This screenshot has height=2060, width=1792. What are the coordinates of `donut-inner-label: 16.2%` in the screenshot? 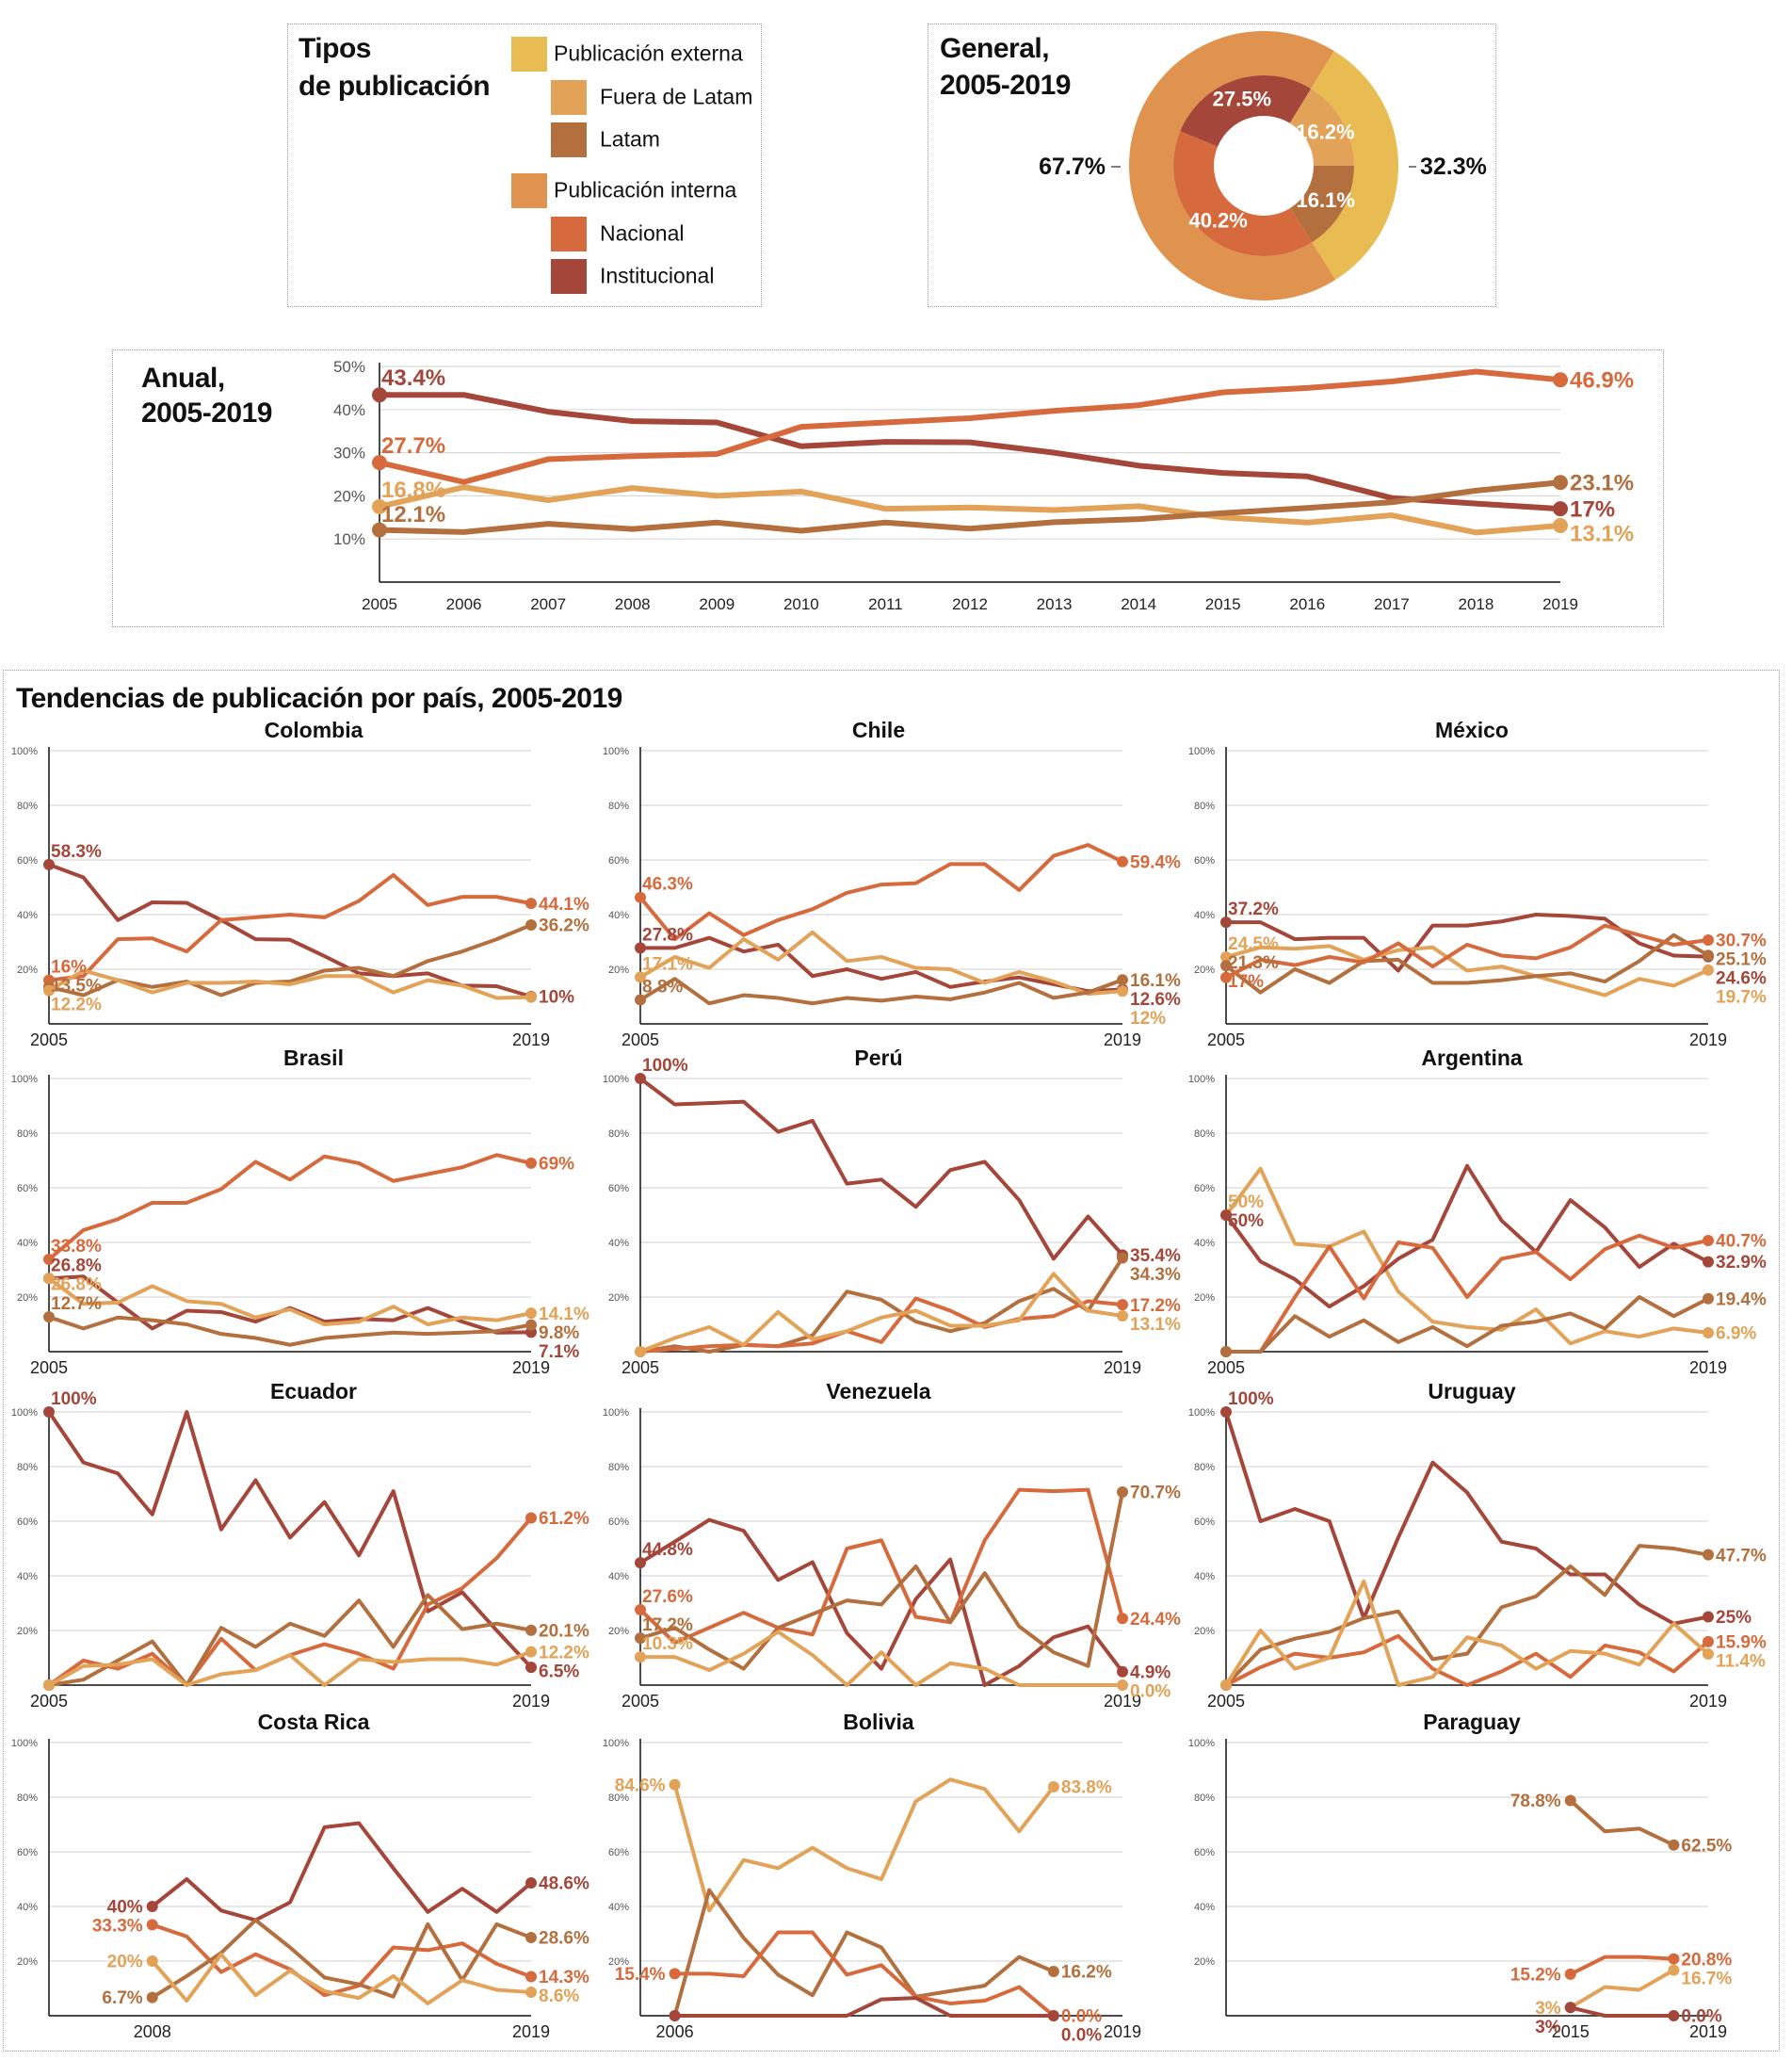 It's located at (1325, 131).